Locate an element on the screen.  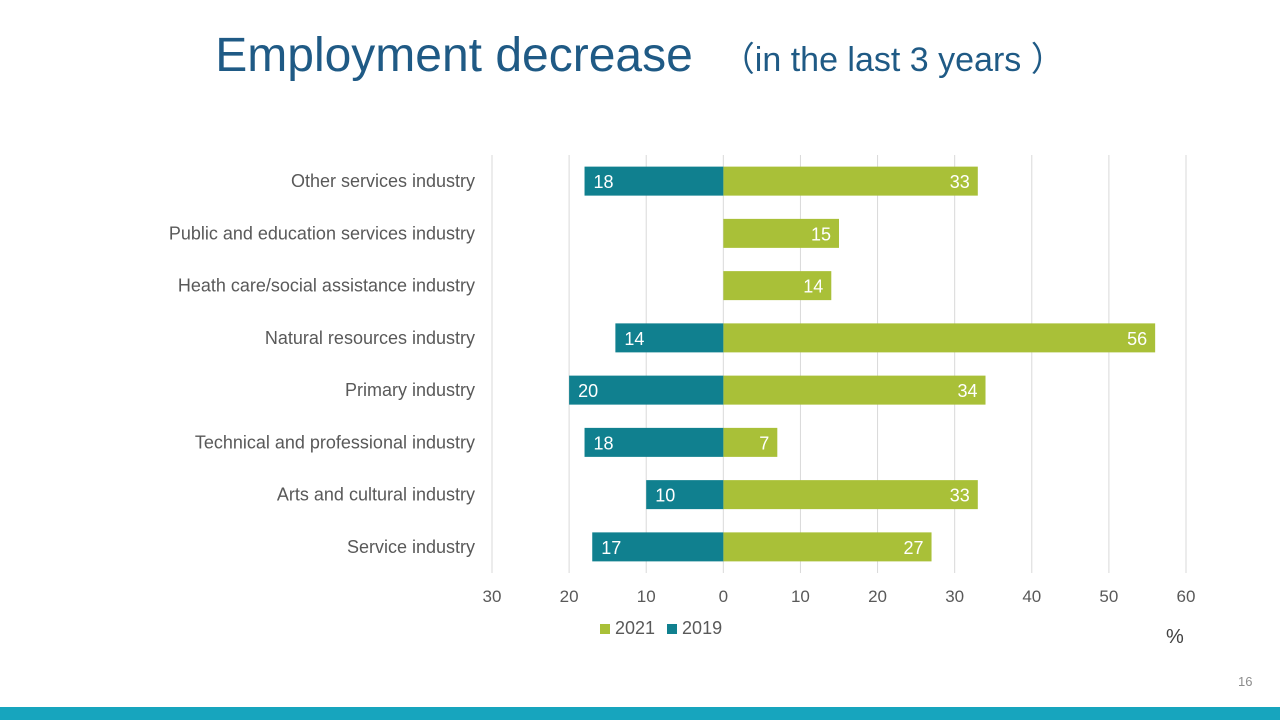
legend-item-2019: 2019 is located at coordinates (694, 628).